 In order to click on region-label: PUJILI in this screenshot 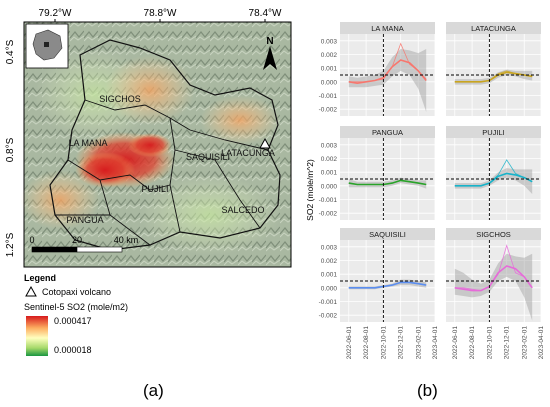, I will do `click(154, 189)`.